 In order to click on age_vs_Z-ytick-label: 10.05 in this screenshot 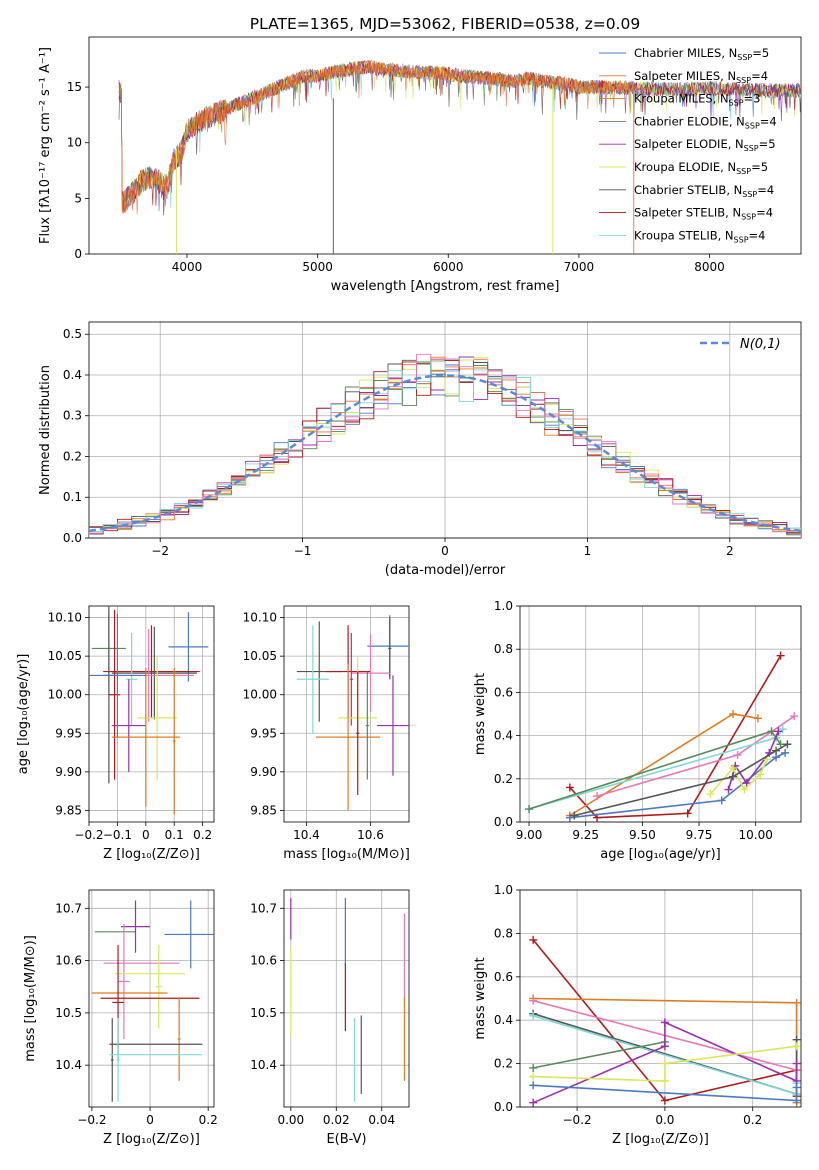, I will do `click(65, 656)`.